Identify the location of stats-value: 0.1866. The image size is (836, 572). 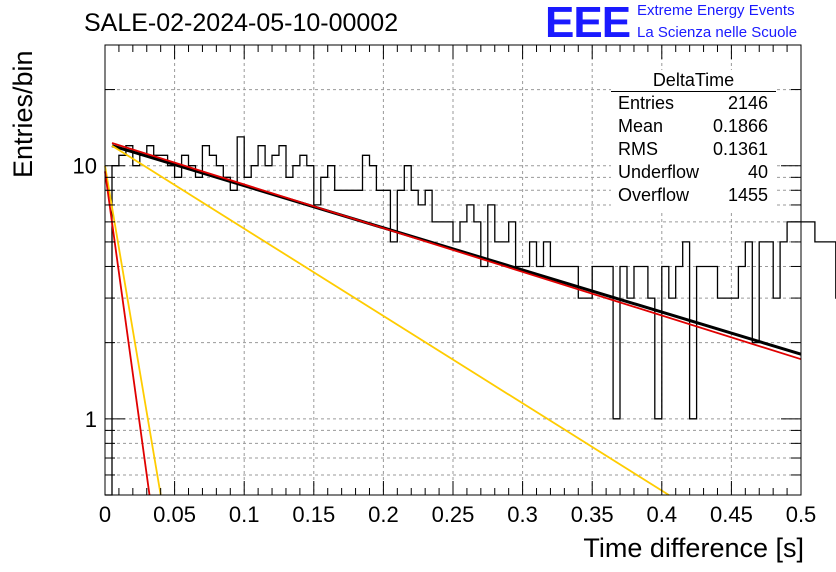
(740, 126).